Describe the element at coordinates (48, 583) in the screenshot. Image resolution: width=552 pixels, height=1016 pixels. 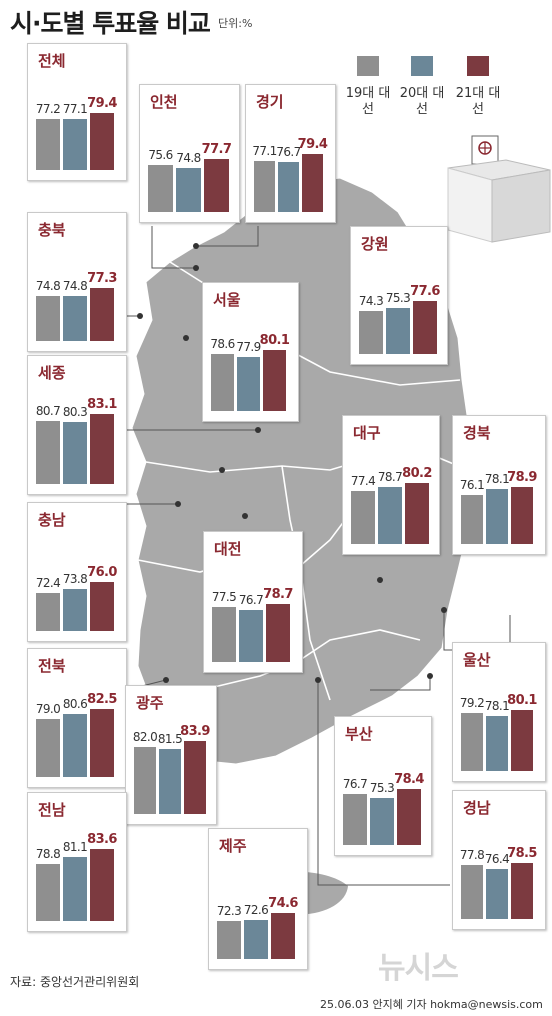
I see `value-label-충남-0: 72.4` at that location.